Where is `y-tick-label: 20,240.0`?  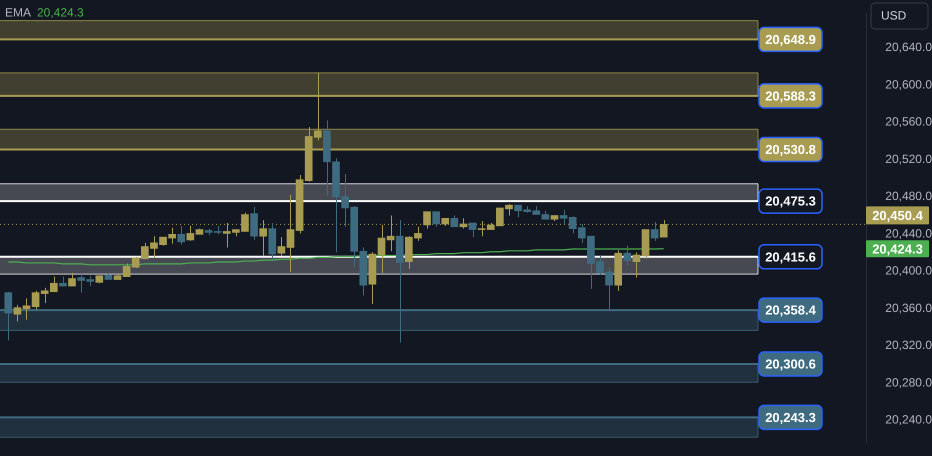
y-tick-label: 20,240.0 is located at coordinates (908, 419).